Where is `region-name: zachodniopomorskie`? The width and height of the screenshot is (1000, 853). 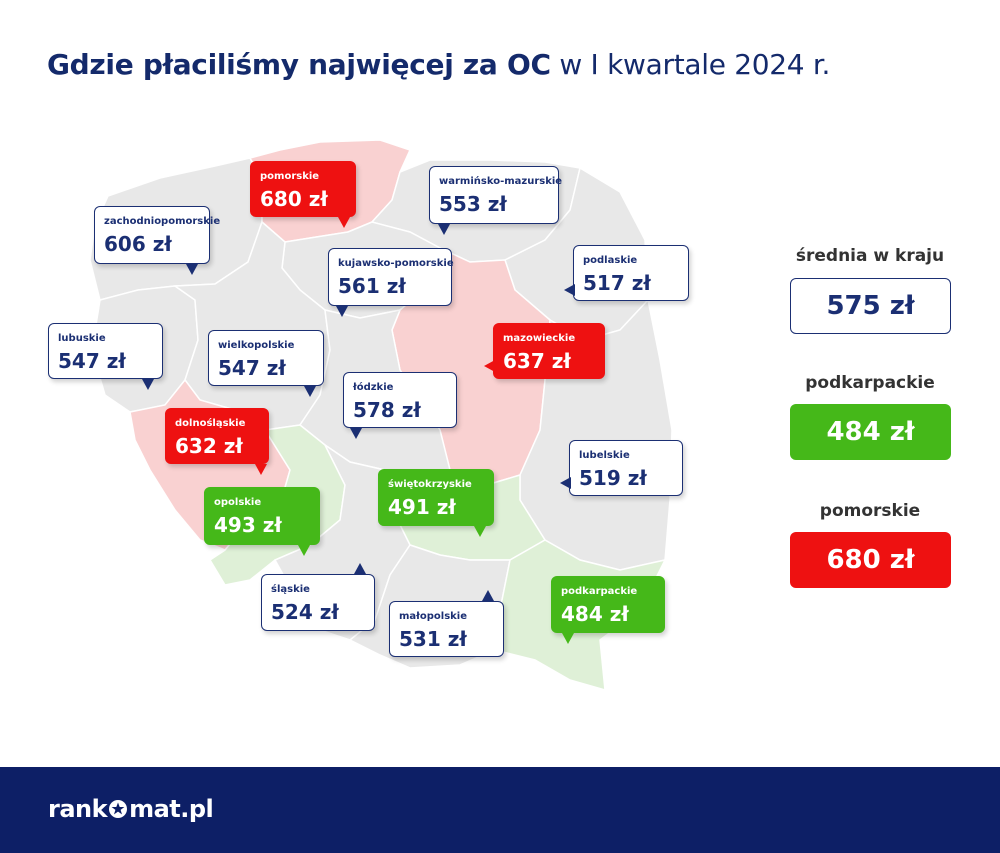
region-name: zachodniopomorskie is located at coordinates (162, 221).